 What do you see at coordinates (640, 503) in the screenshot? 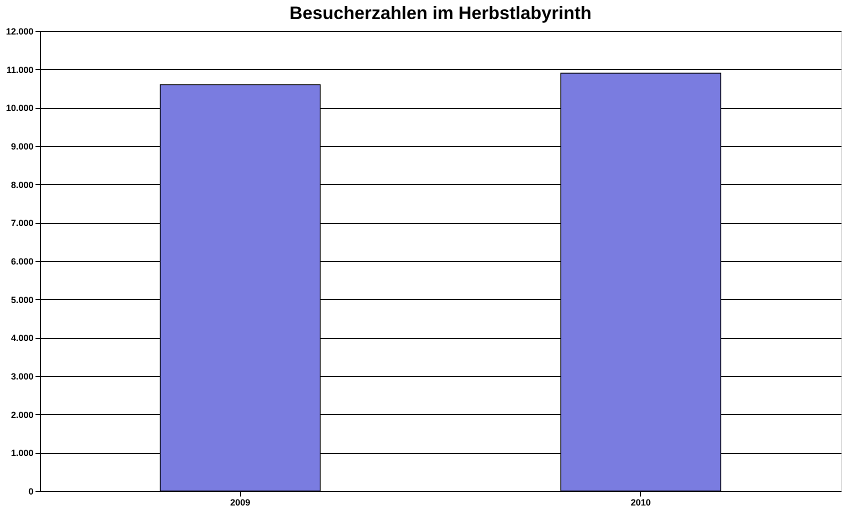
I see `x-tick-label: 2010` at bounding box center [640, 503].